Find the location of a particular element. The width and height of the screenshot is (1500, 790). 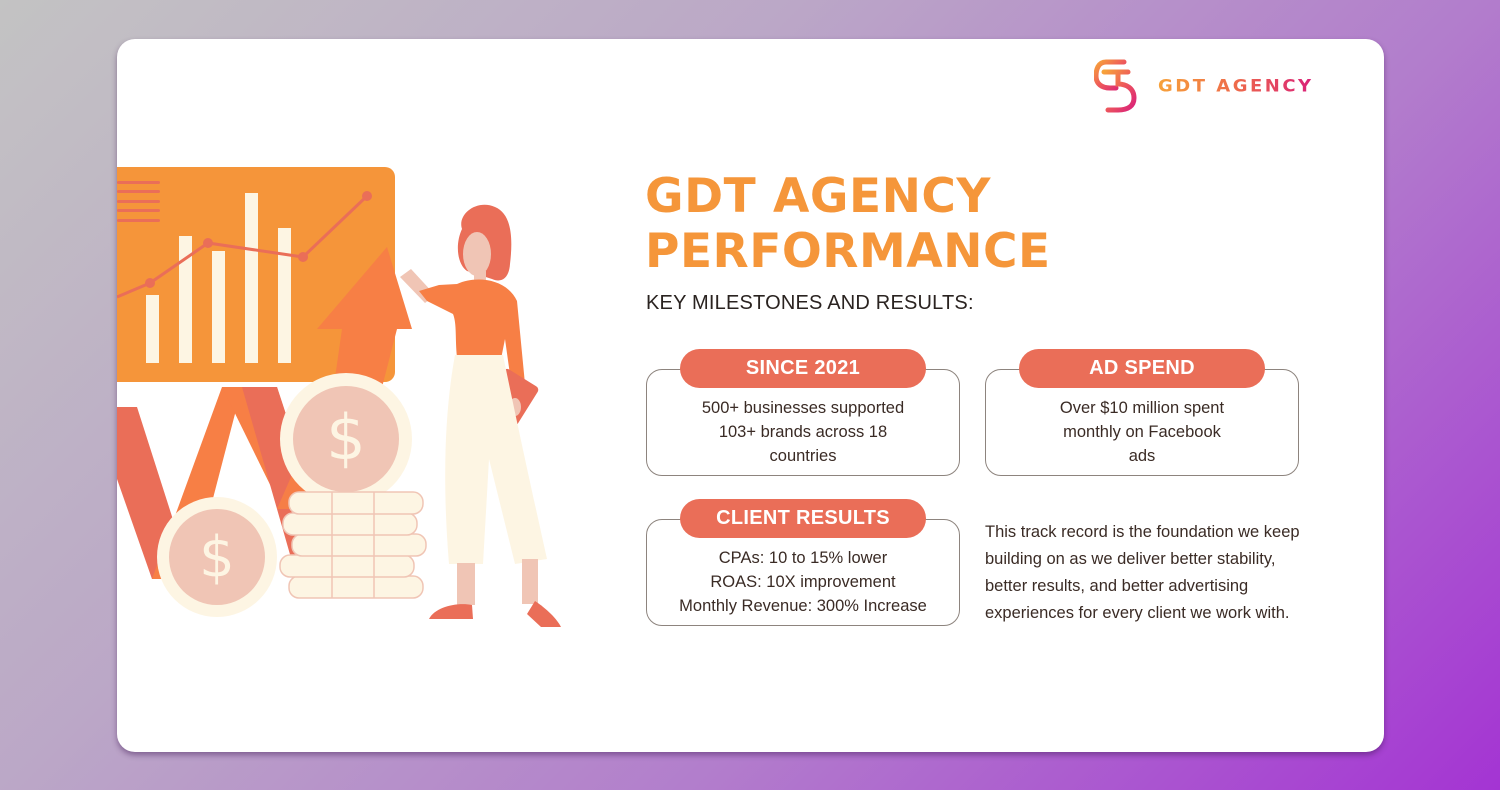

card-line: ROAS: 10X improvement is located at coordinates (803, 582).